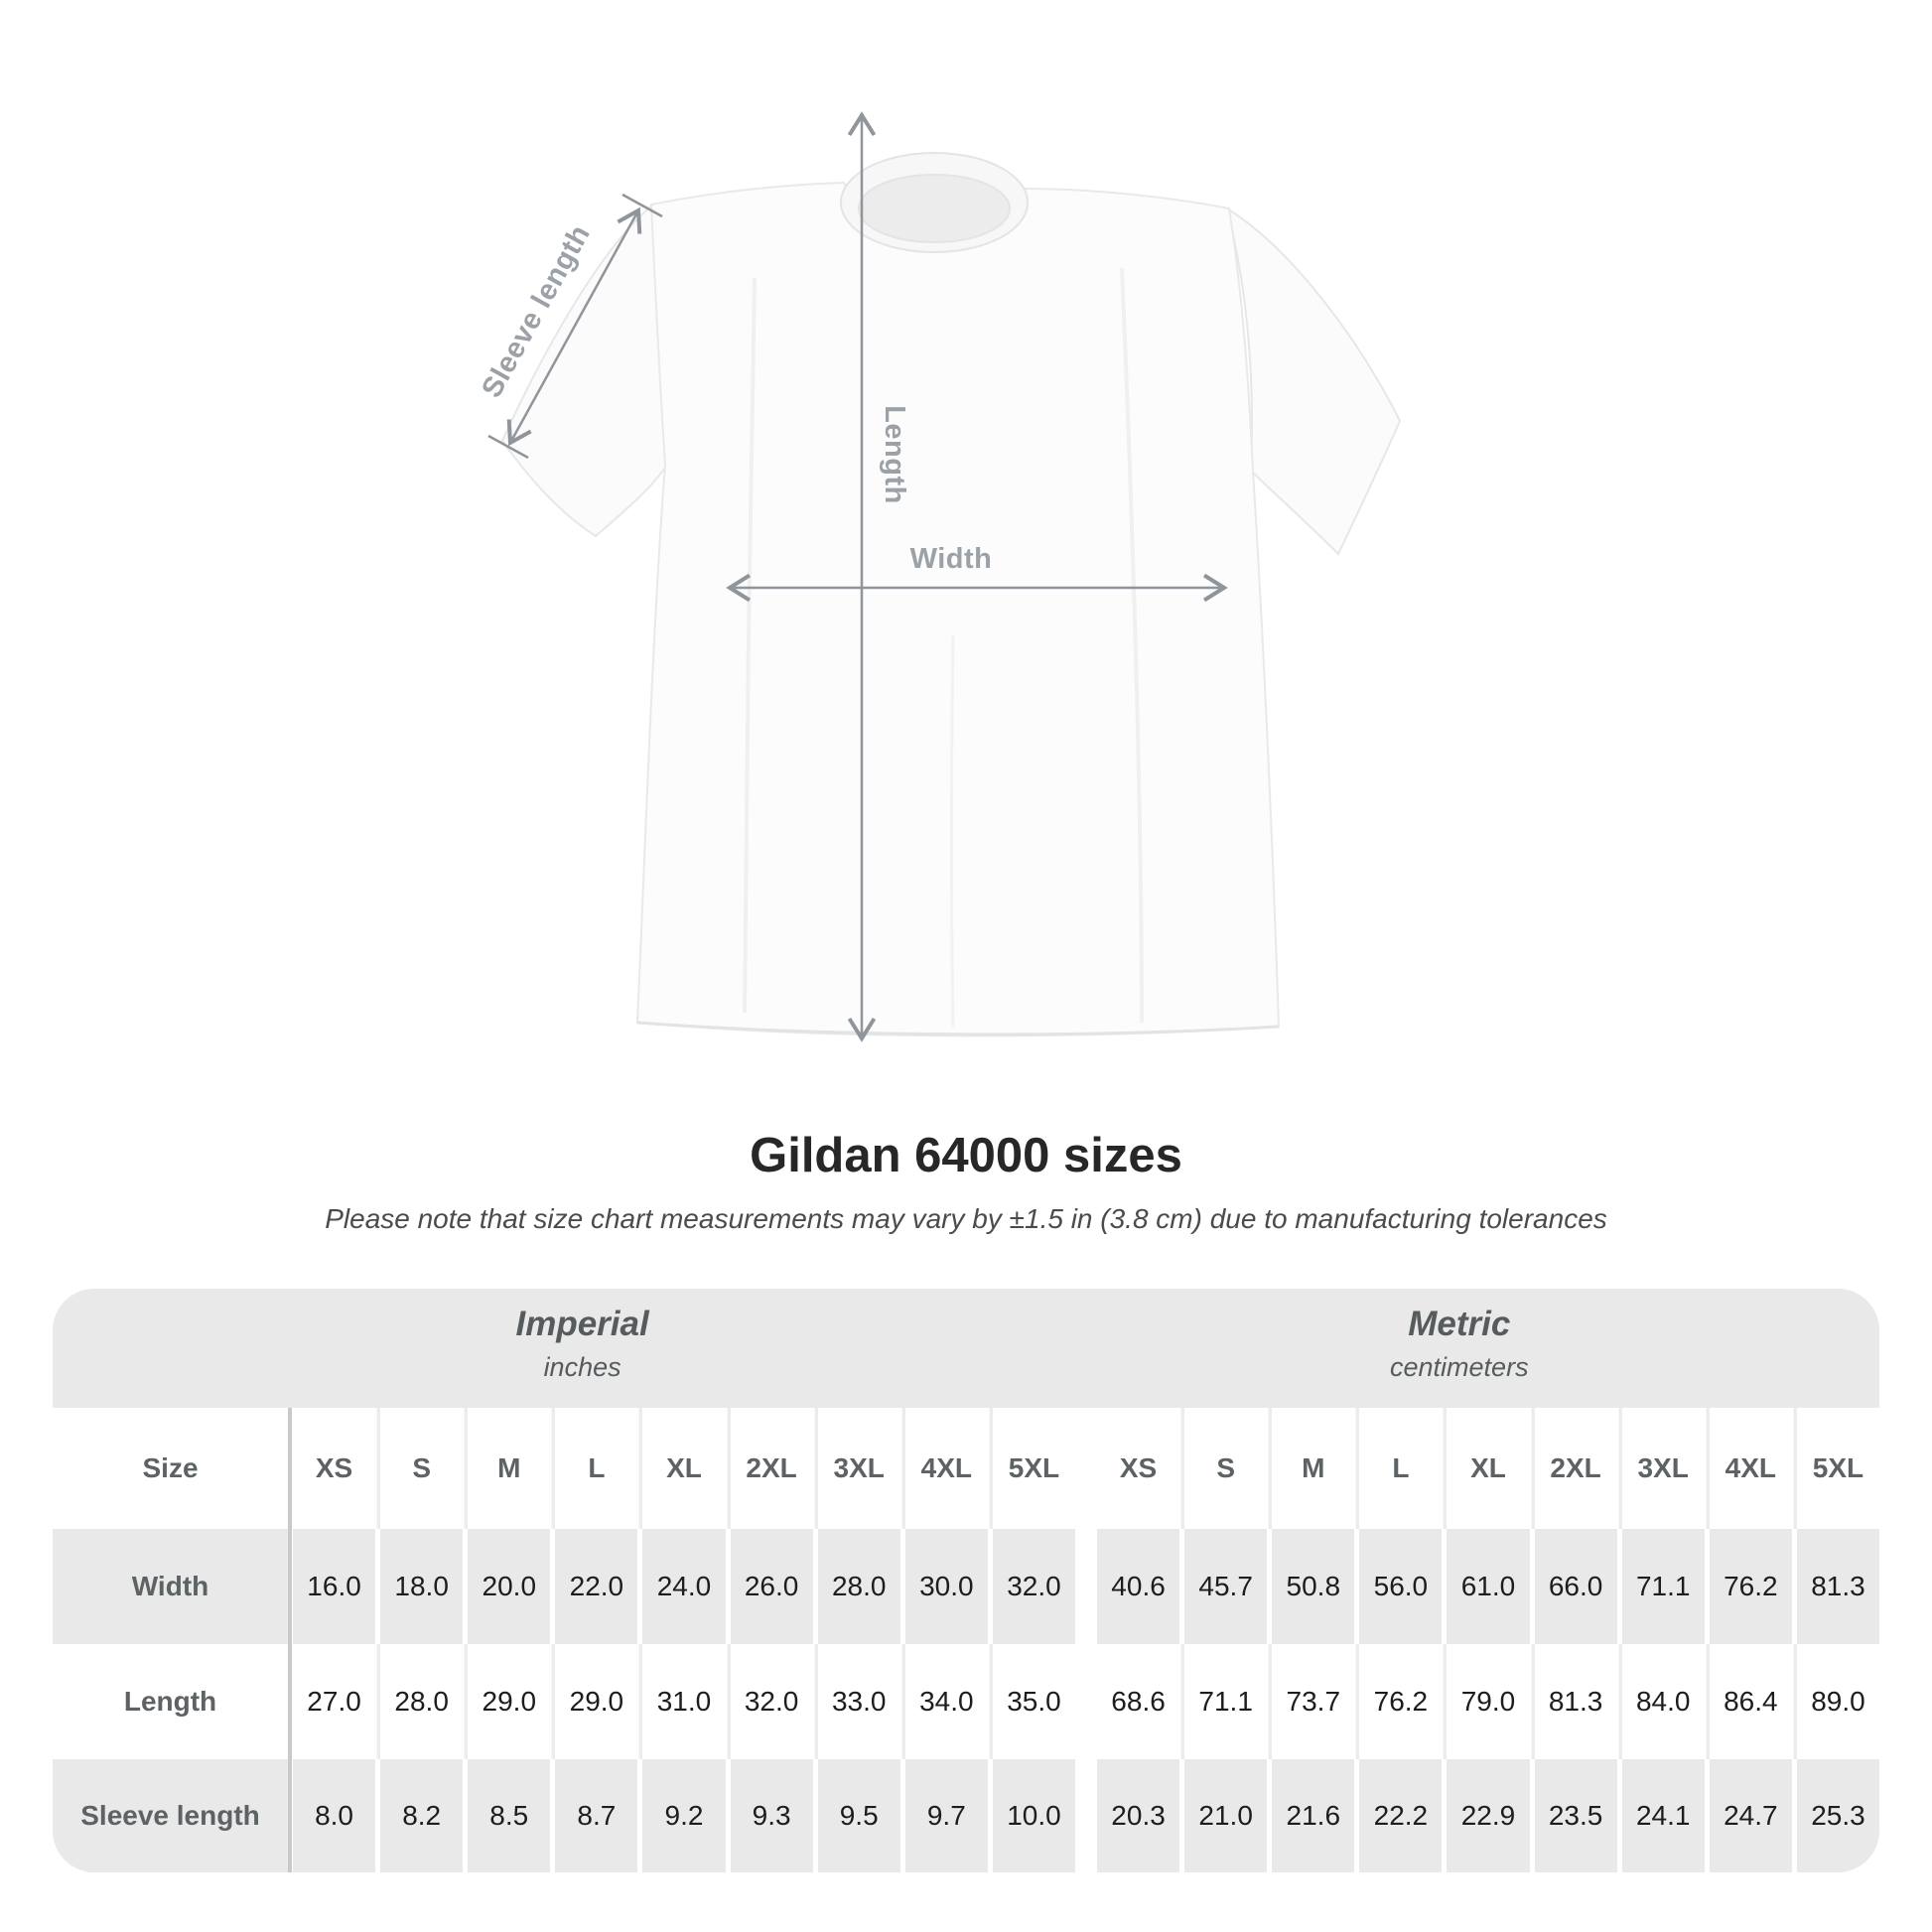  I want to click on row-header-width: Width, so click(170, 1587).